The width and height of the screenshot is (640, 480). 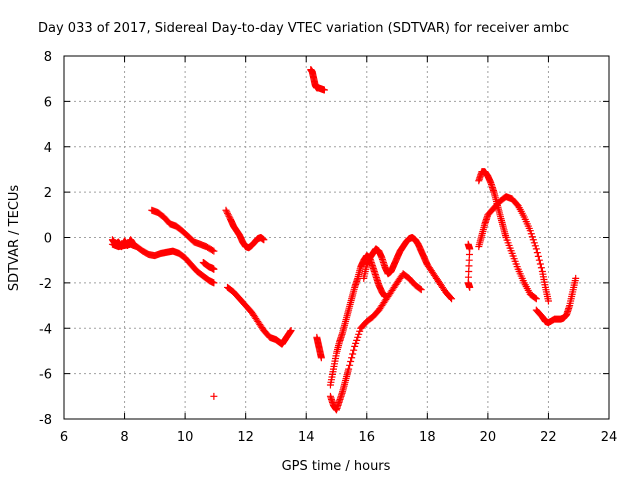 I want to click on x-tick-label: 22, so click(x=548, y=437).